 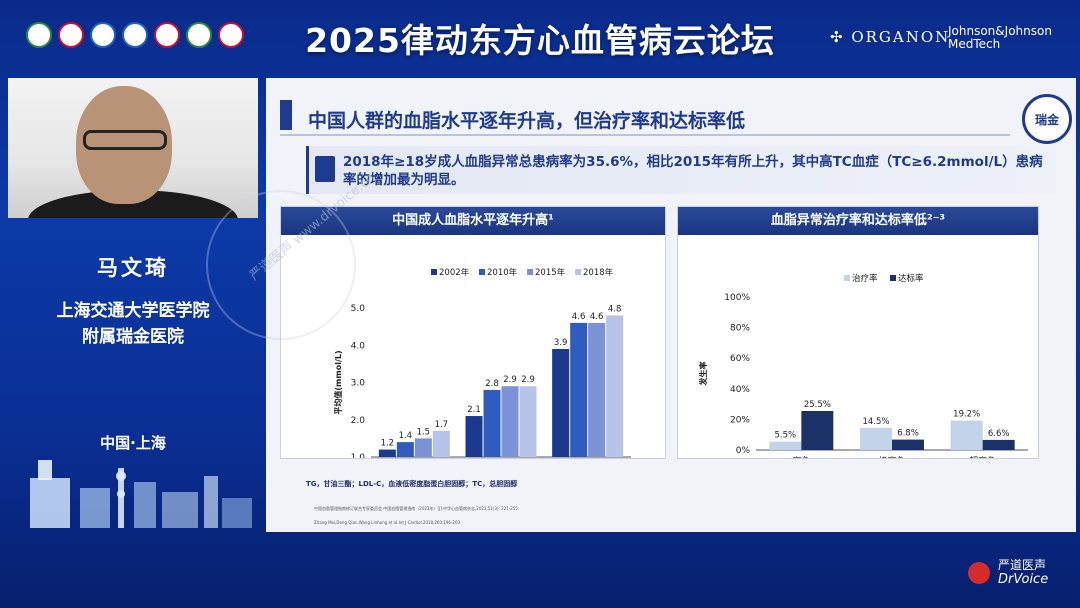 What do you see at coordinates (598, 272) in the screenshot?
I see `legend-label: 2018年` at bounding box center [598, 272].